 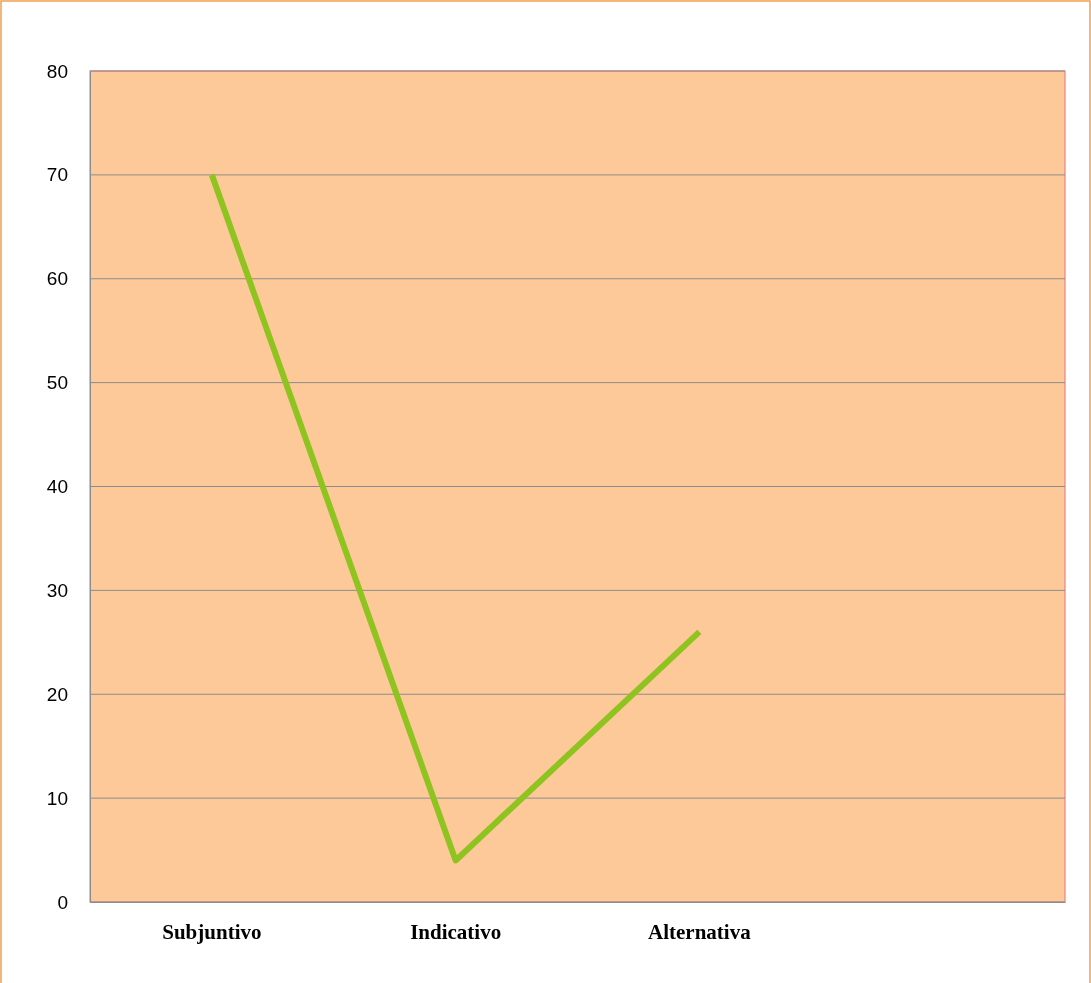 What do you see at coordinates (57, 279) in the screenshot?
I see `y-tick-label: 60` at bounding box center [57, 279].